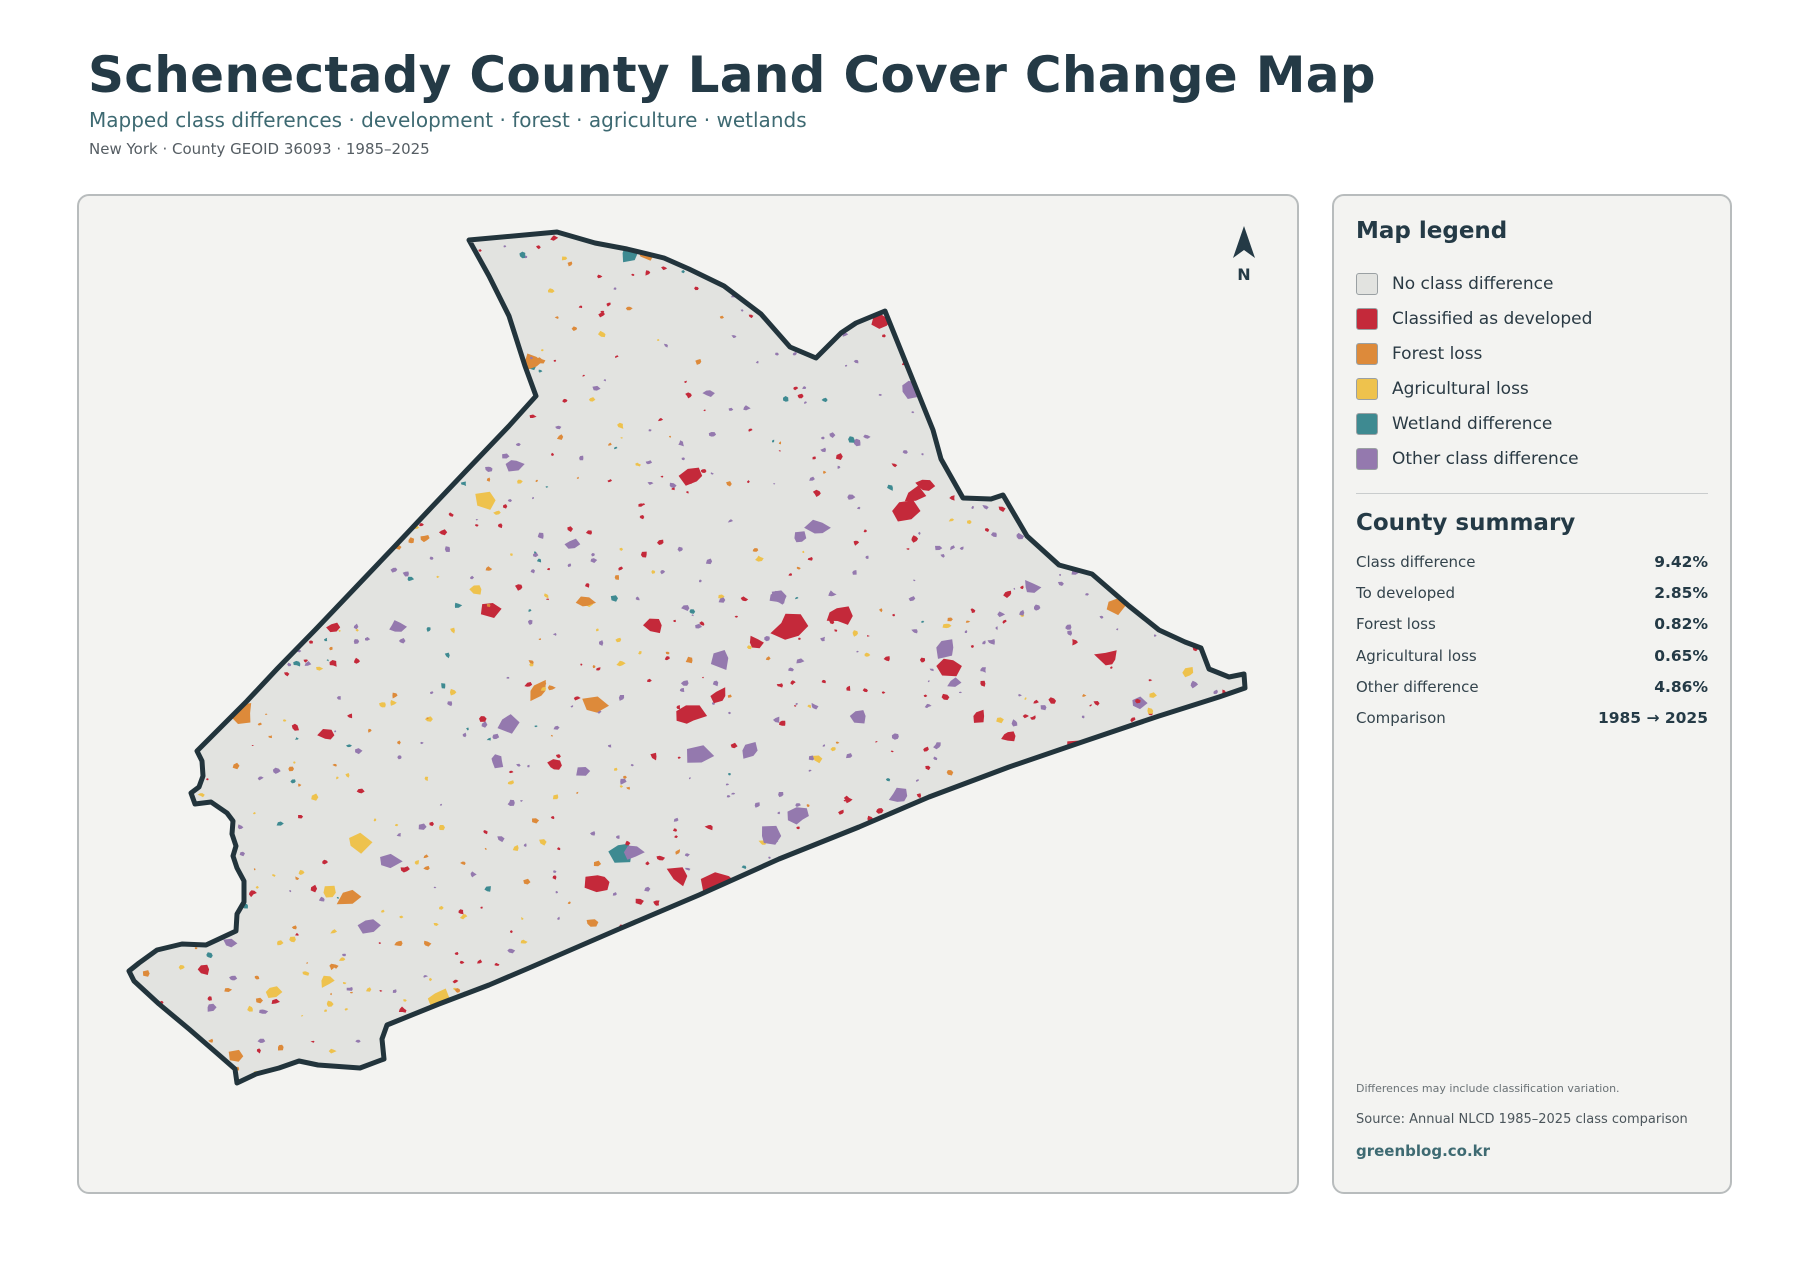 This screenshot has height=1273, width=1800. I want to click on legend-item-no-difference: No class difference, so click(1536, 283).